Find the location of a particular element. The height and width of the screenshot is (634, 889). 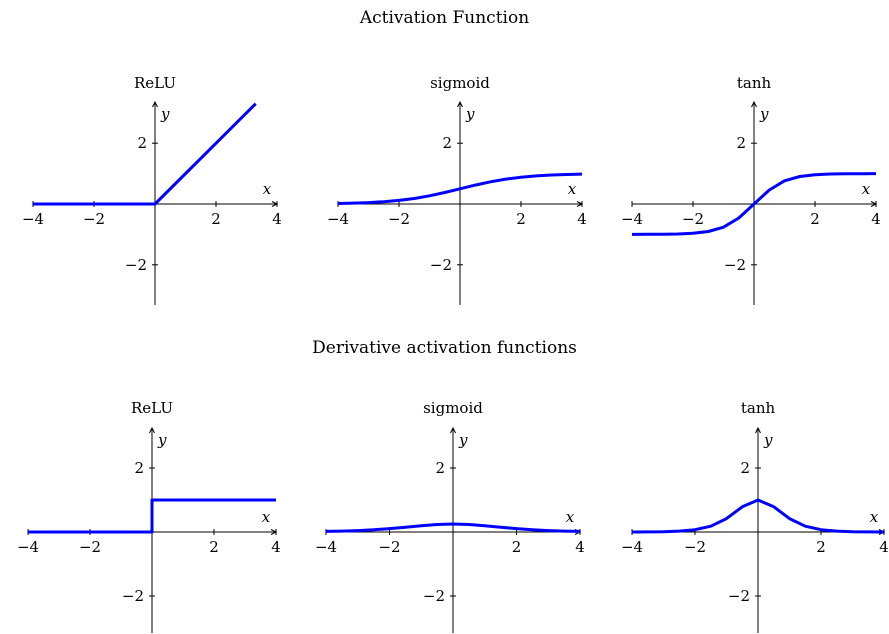

row-title-activation: Activation Function is located at coordinates (444, 18).